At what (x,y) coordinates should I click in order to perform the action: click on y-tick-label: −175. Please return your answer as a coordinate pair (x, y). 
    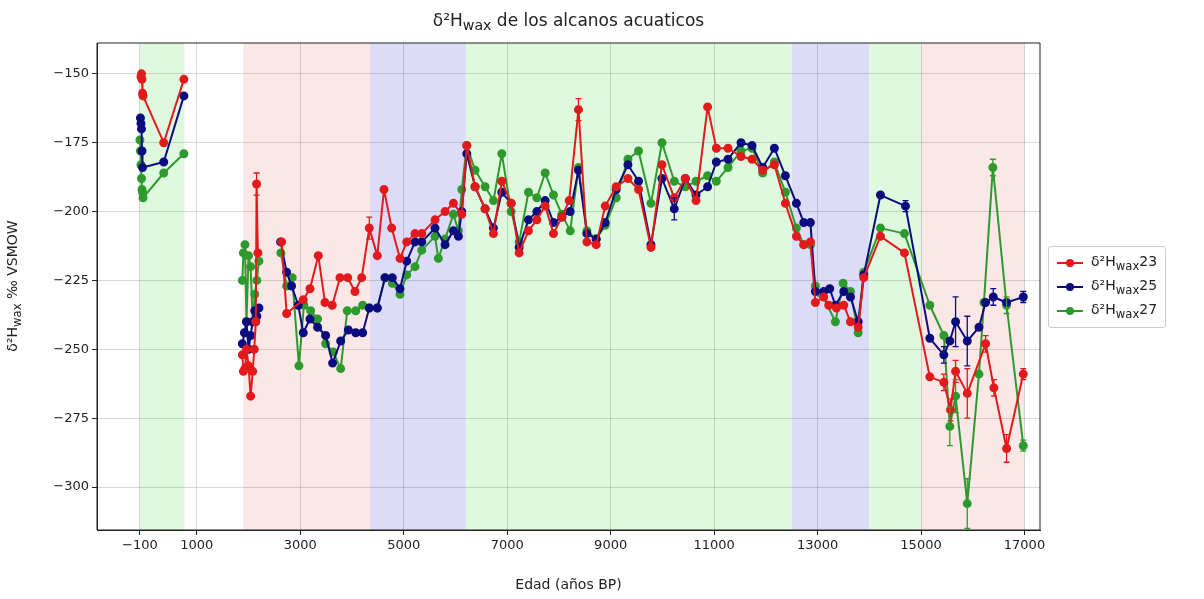
    Looking at the image, I should click on (71, 142).